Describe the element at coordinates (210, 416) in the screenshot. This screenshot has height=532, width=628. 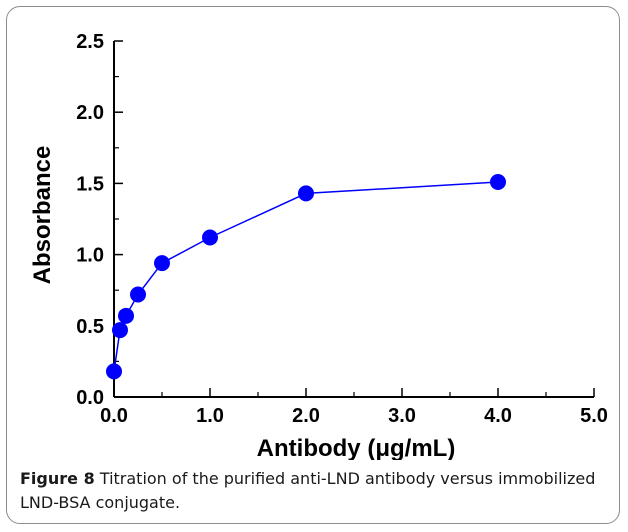
I see `x-tick-label: 1.0` at that location.